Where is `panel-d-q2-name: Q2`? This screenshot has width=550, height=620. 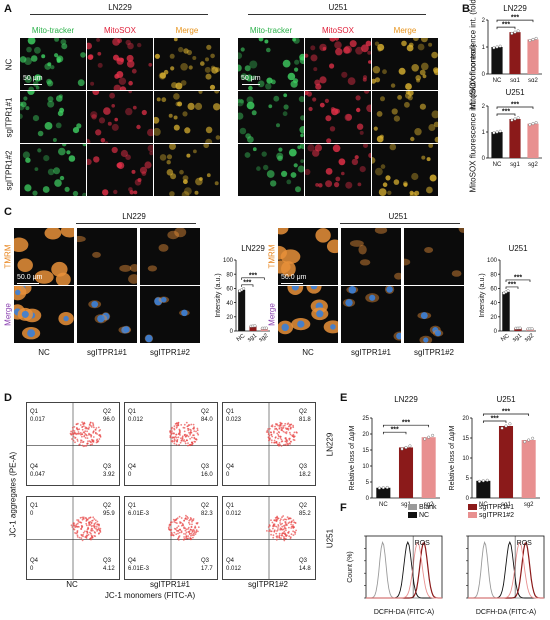 panel-d-q2-name: Q2 is located at coordinates (303, 506).